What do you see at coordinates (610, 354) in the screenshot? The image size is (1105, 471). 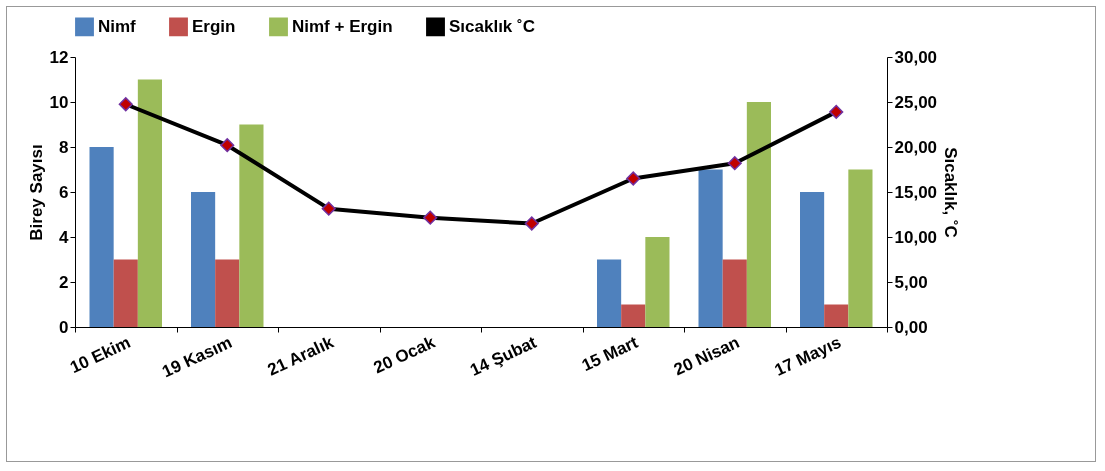 I see `x-tick-label: 15 Mart` at bounding box center [610, 354].